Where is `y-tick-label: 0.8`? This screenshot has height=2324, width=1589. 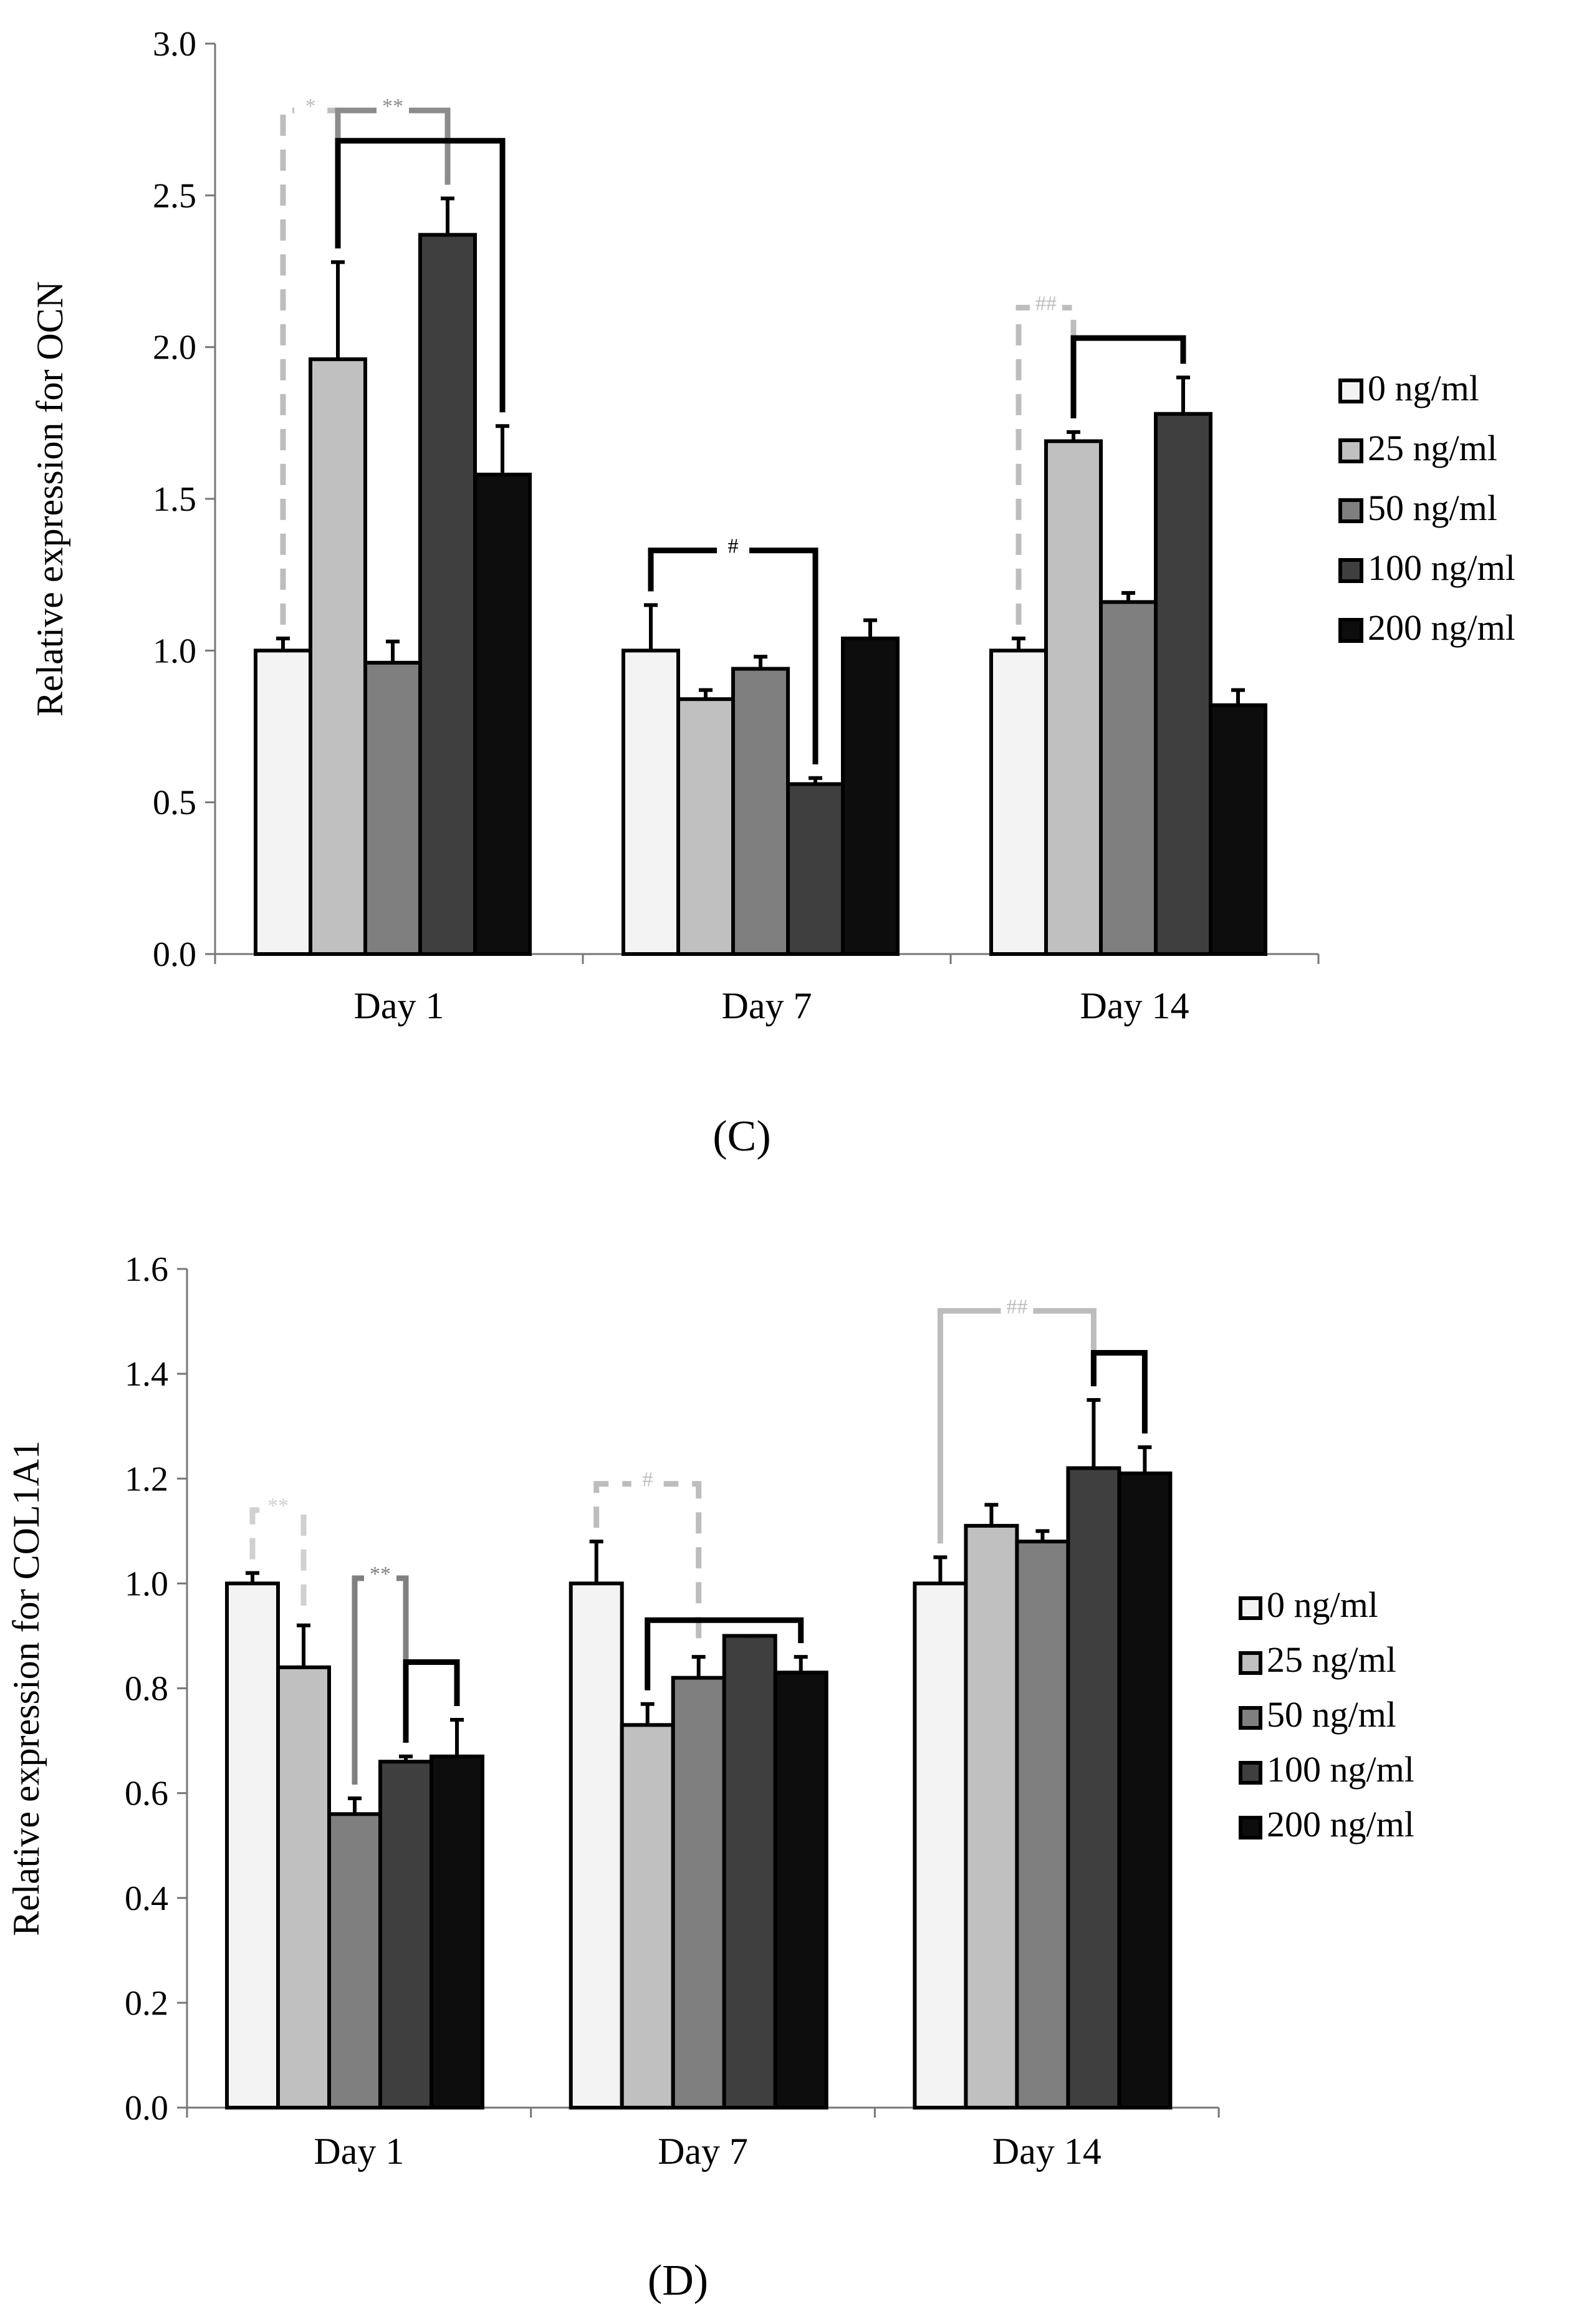 y-tick-label: 0.8 is located at coordinates (146, 1689).